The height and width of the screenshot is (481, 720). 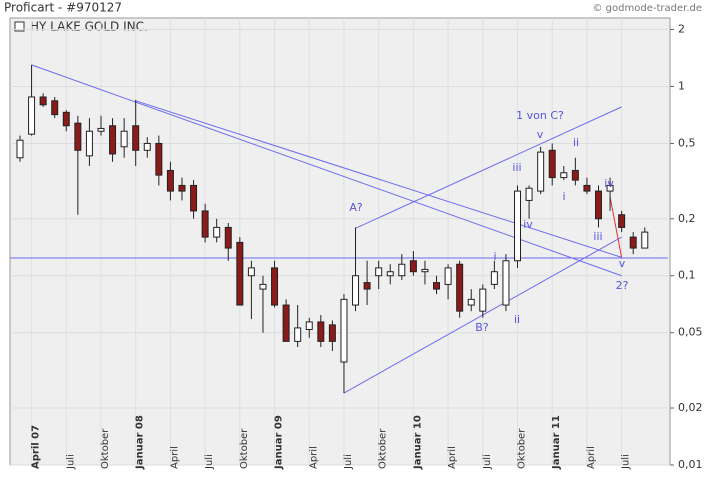 What do you see at coordinates (36, 447) in the screenshot?
I see `x-tick-label: April 07` at bounding box center [36, 447].